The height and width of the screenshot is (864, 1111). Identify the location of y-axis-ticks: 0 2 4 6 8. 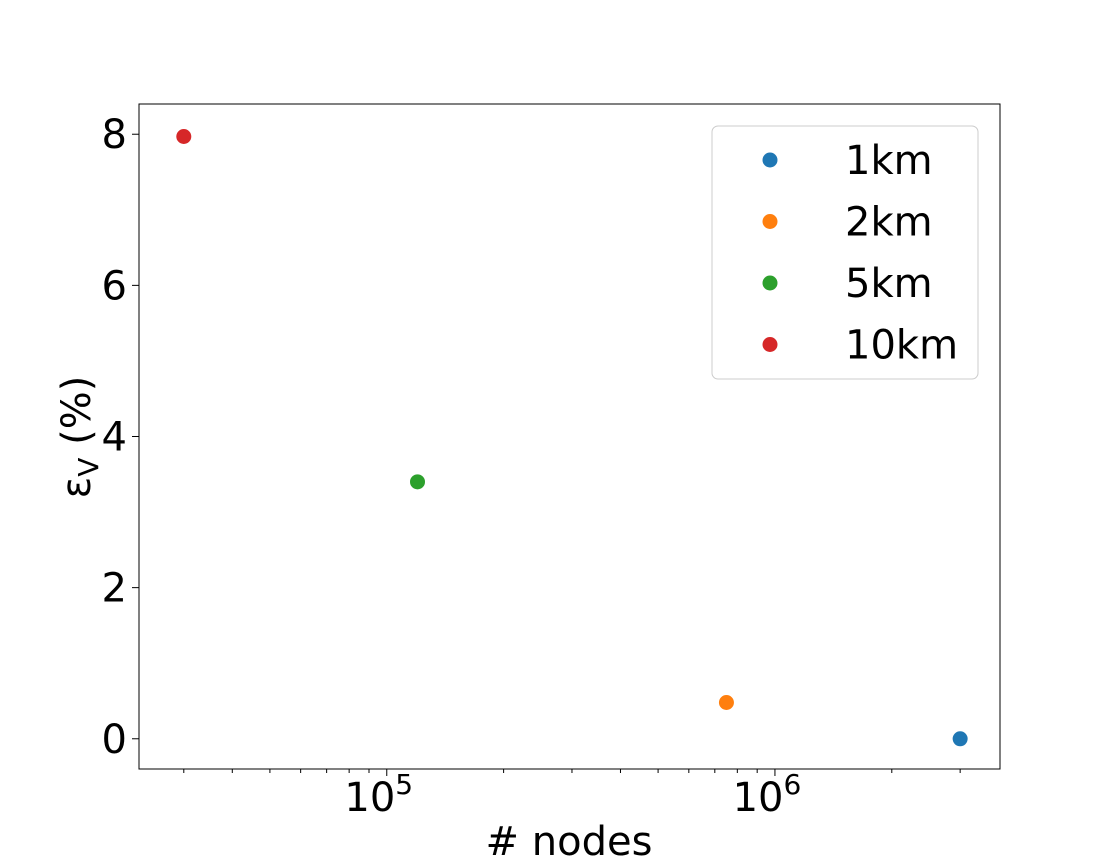
(120, 437).